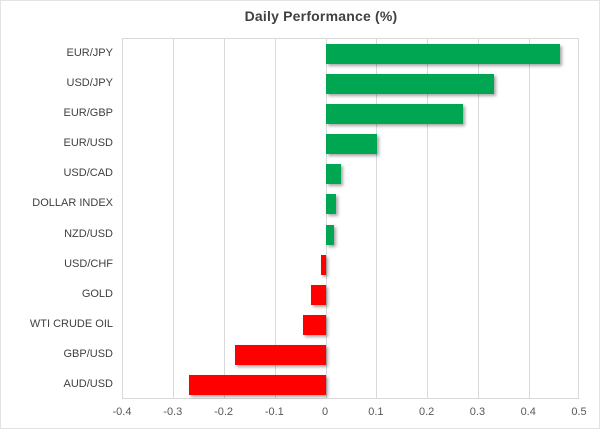 This screenshot has height=429, width=600. What do you see at coordinates (274, 412) in the screenshot?
I see `x-tick-label--0.1: -0.1` at bounding box center [274, 412].